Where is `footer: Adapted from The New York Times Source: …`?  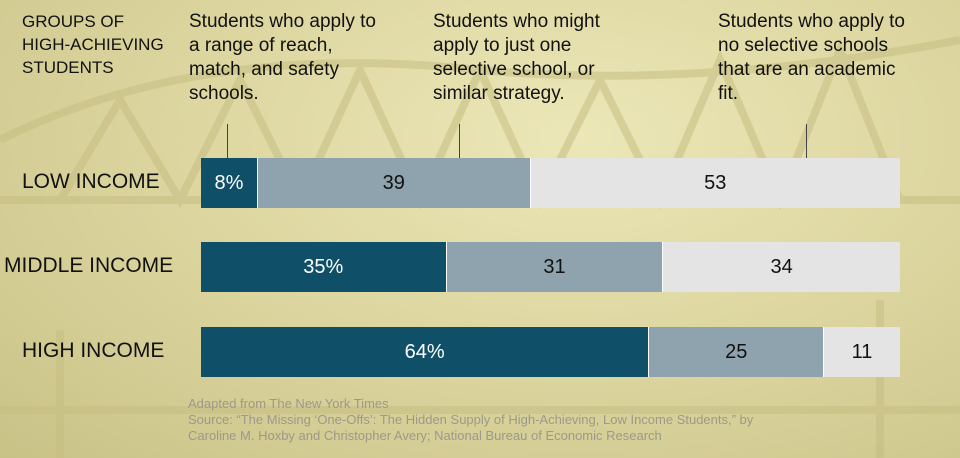
footer: Adapted from The New York Times Source: … is located at coordinates (470, 420).